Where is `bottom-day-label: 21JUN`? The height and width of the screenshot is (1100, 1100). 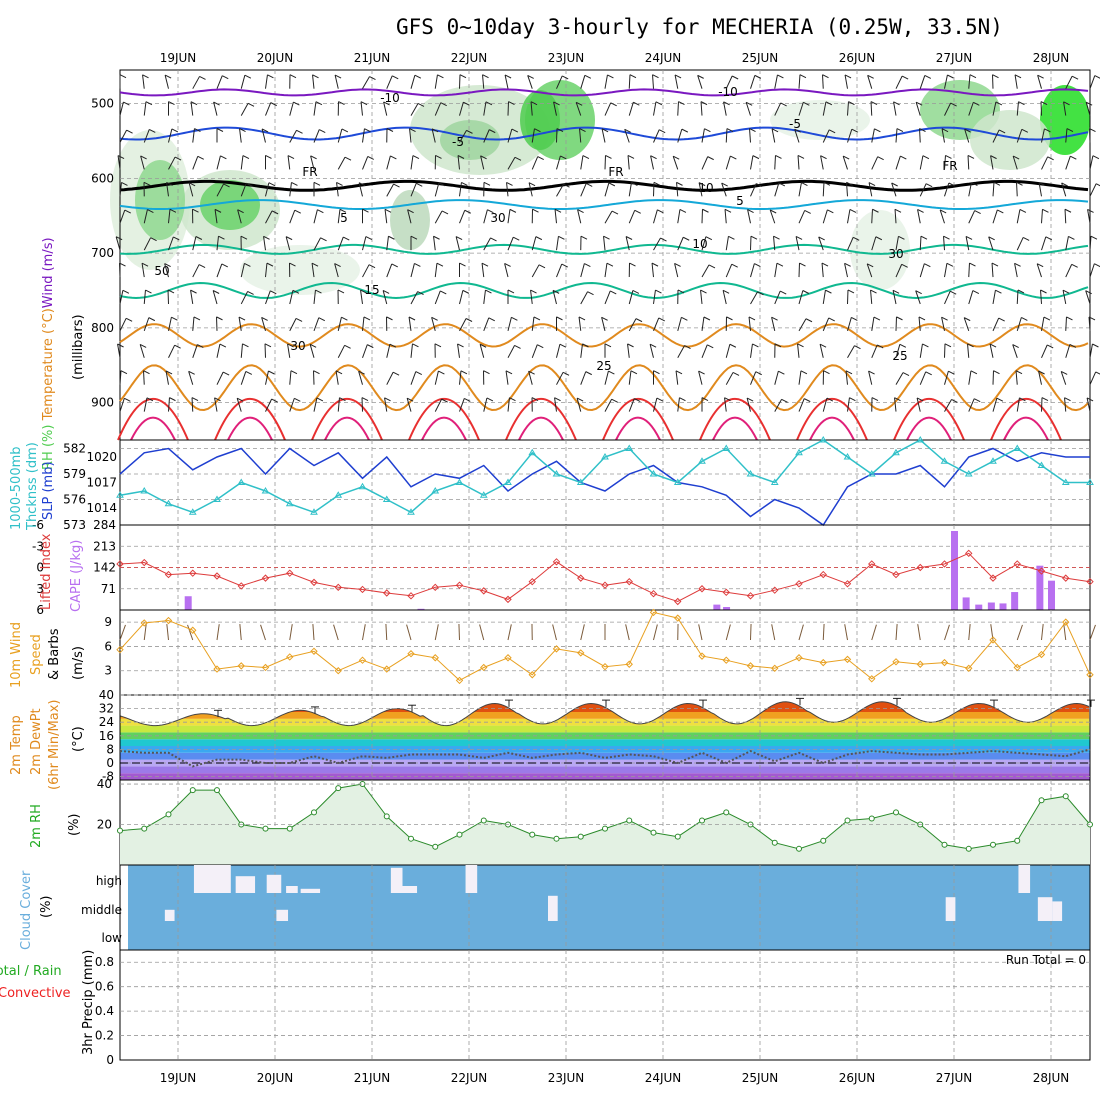 bottom-day-label: 21JUN is located at coordinates (372, 1078).